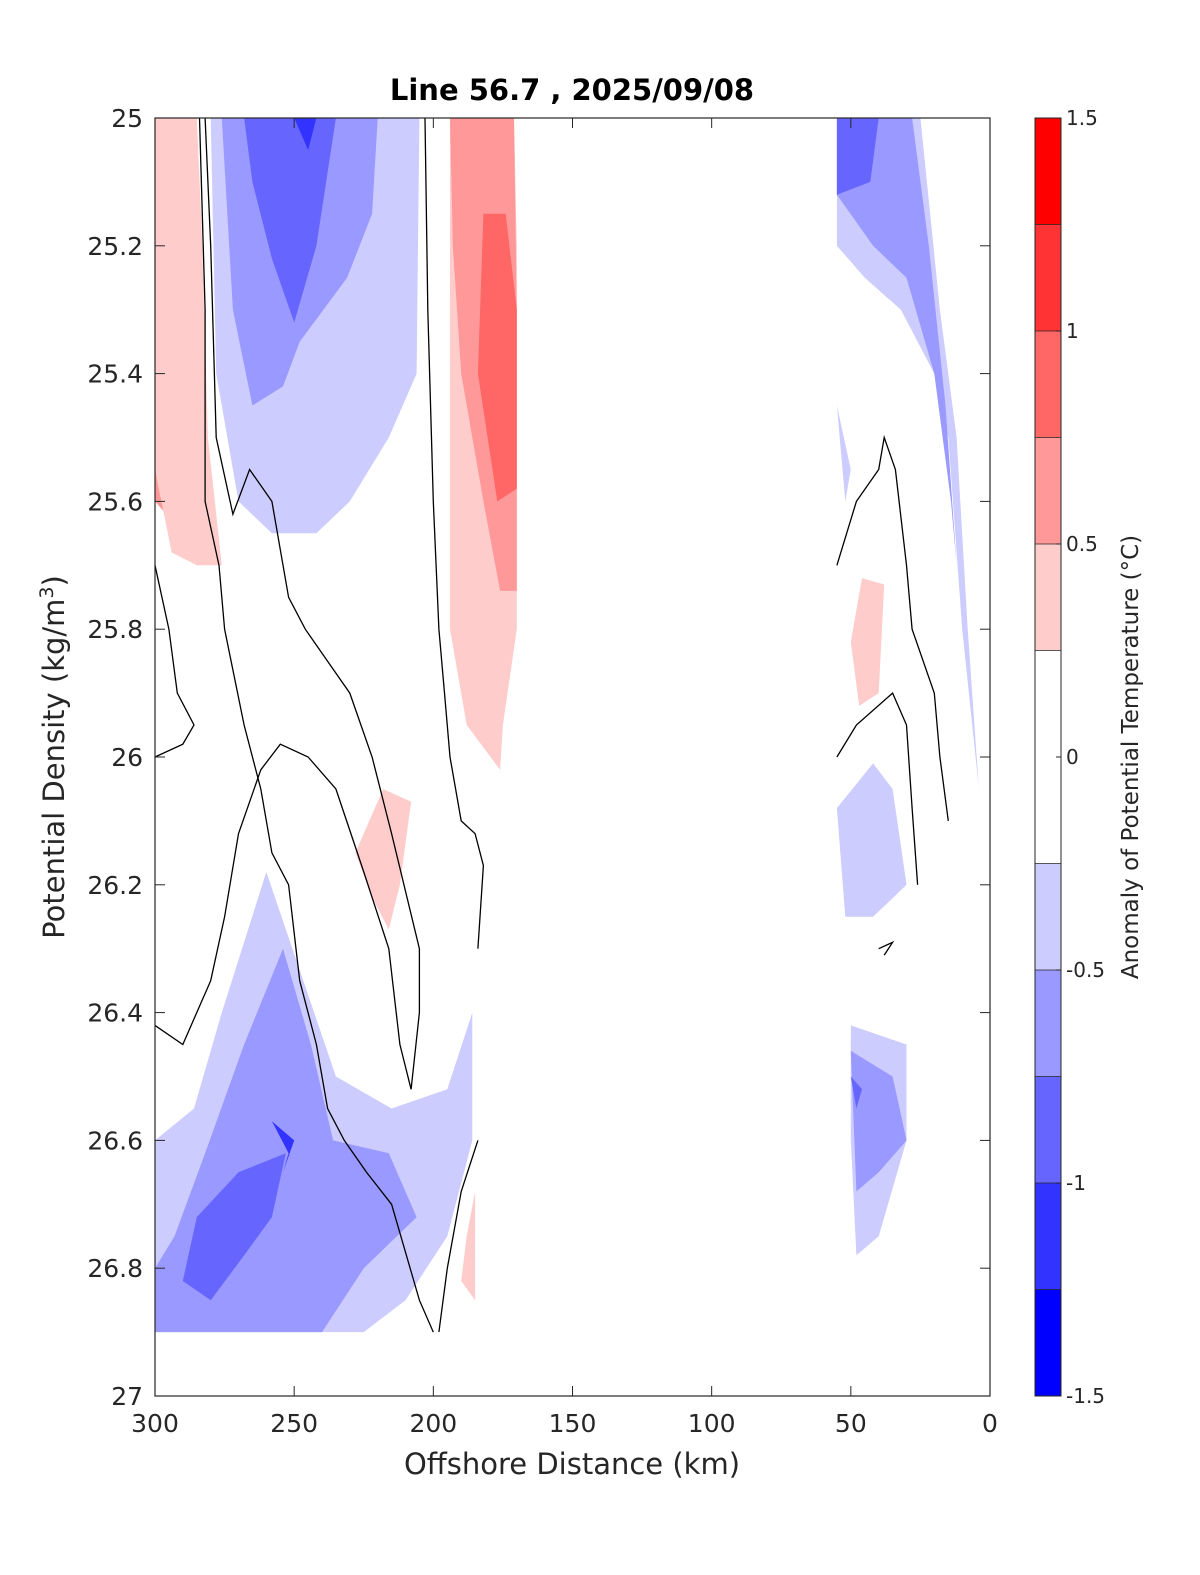  I want to click on x-tick-label-6: 0, so click(990, 1423).